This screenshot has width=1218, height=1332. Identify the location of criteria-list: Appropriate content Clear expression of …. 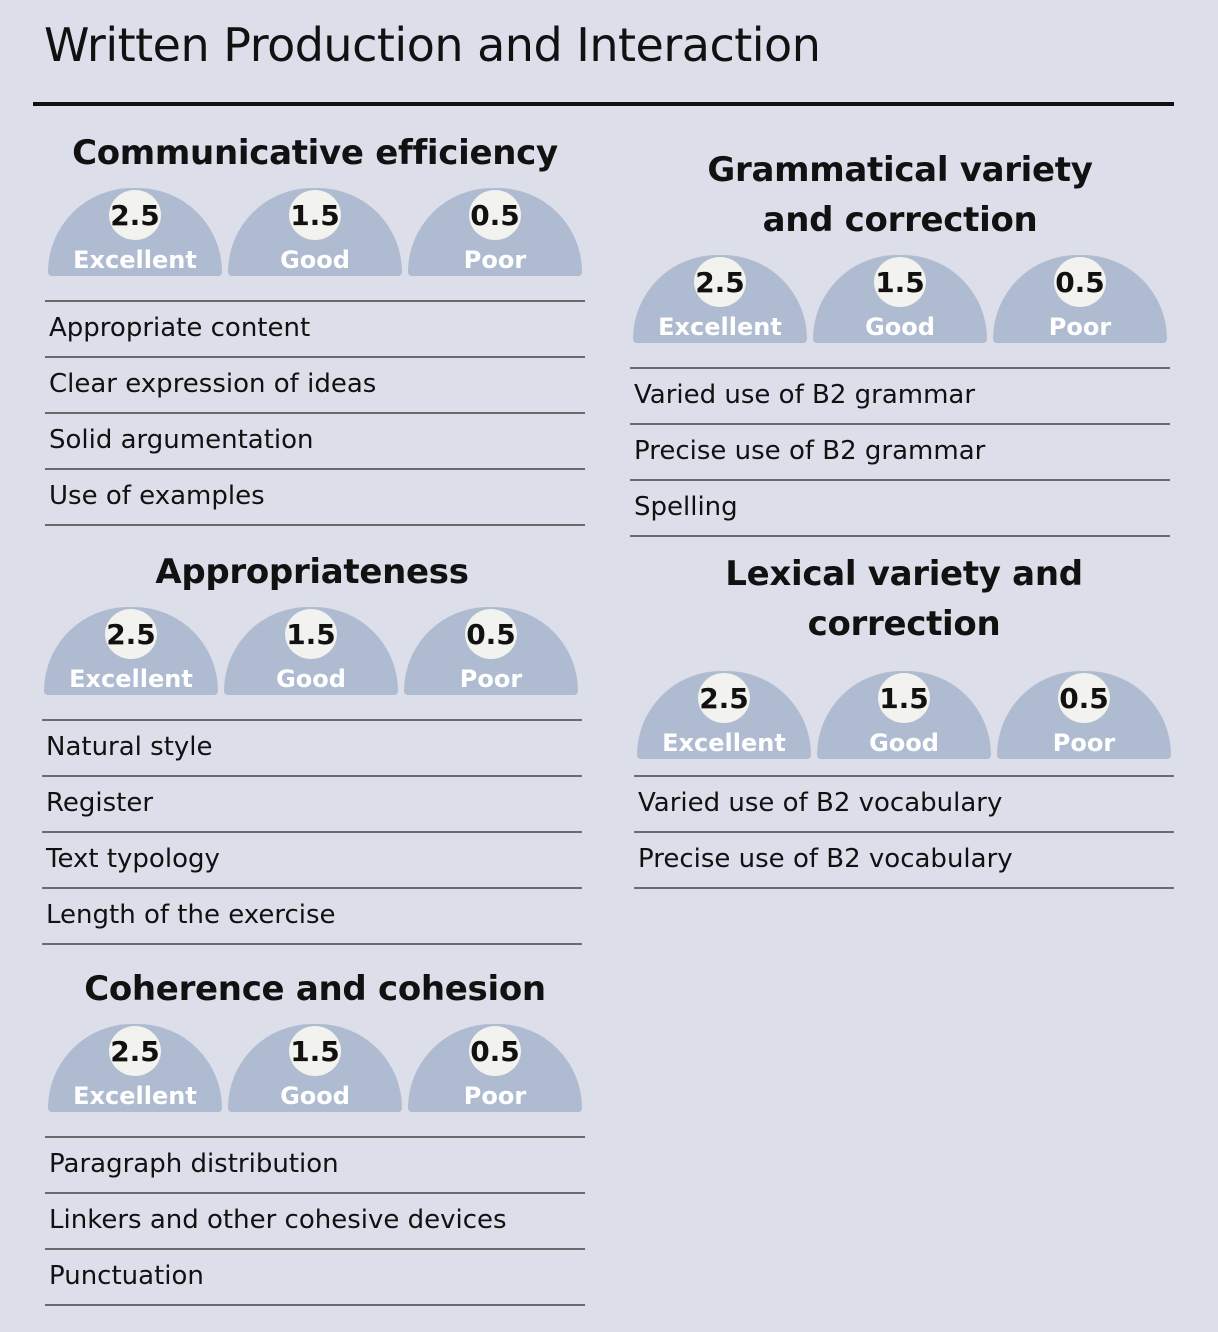
(315, 413).